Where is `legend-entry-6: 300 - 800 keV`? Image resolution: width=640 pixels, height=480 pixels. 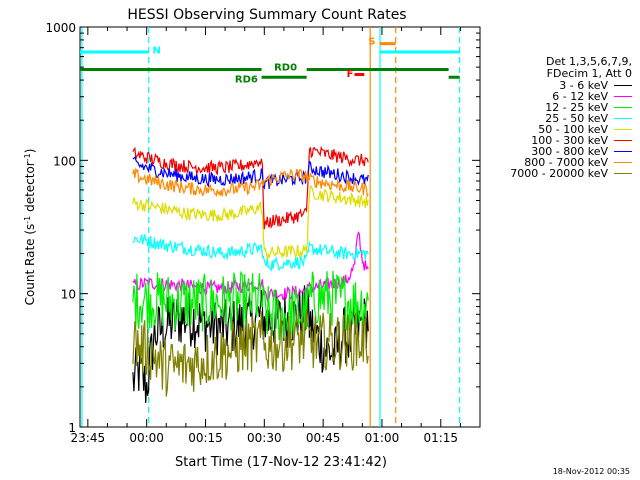
legend-entry-6: 300 - 800 keV is located at coordinates (558, 151).